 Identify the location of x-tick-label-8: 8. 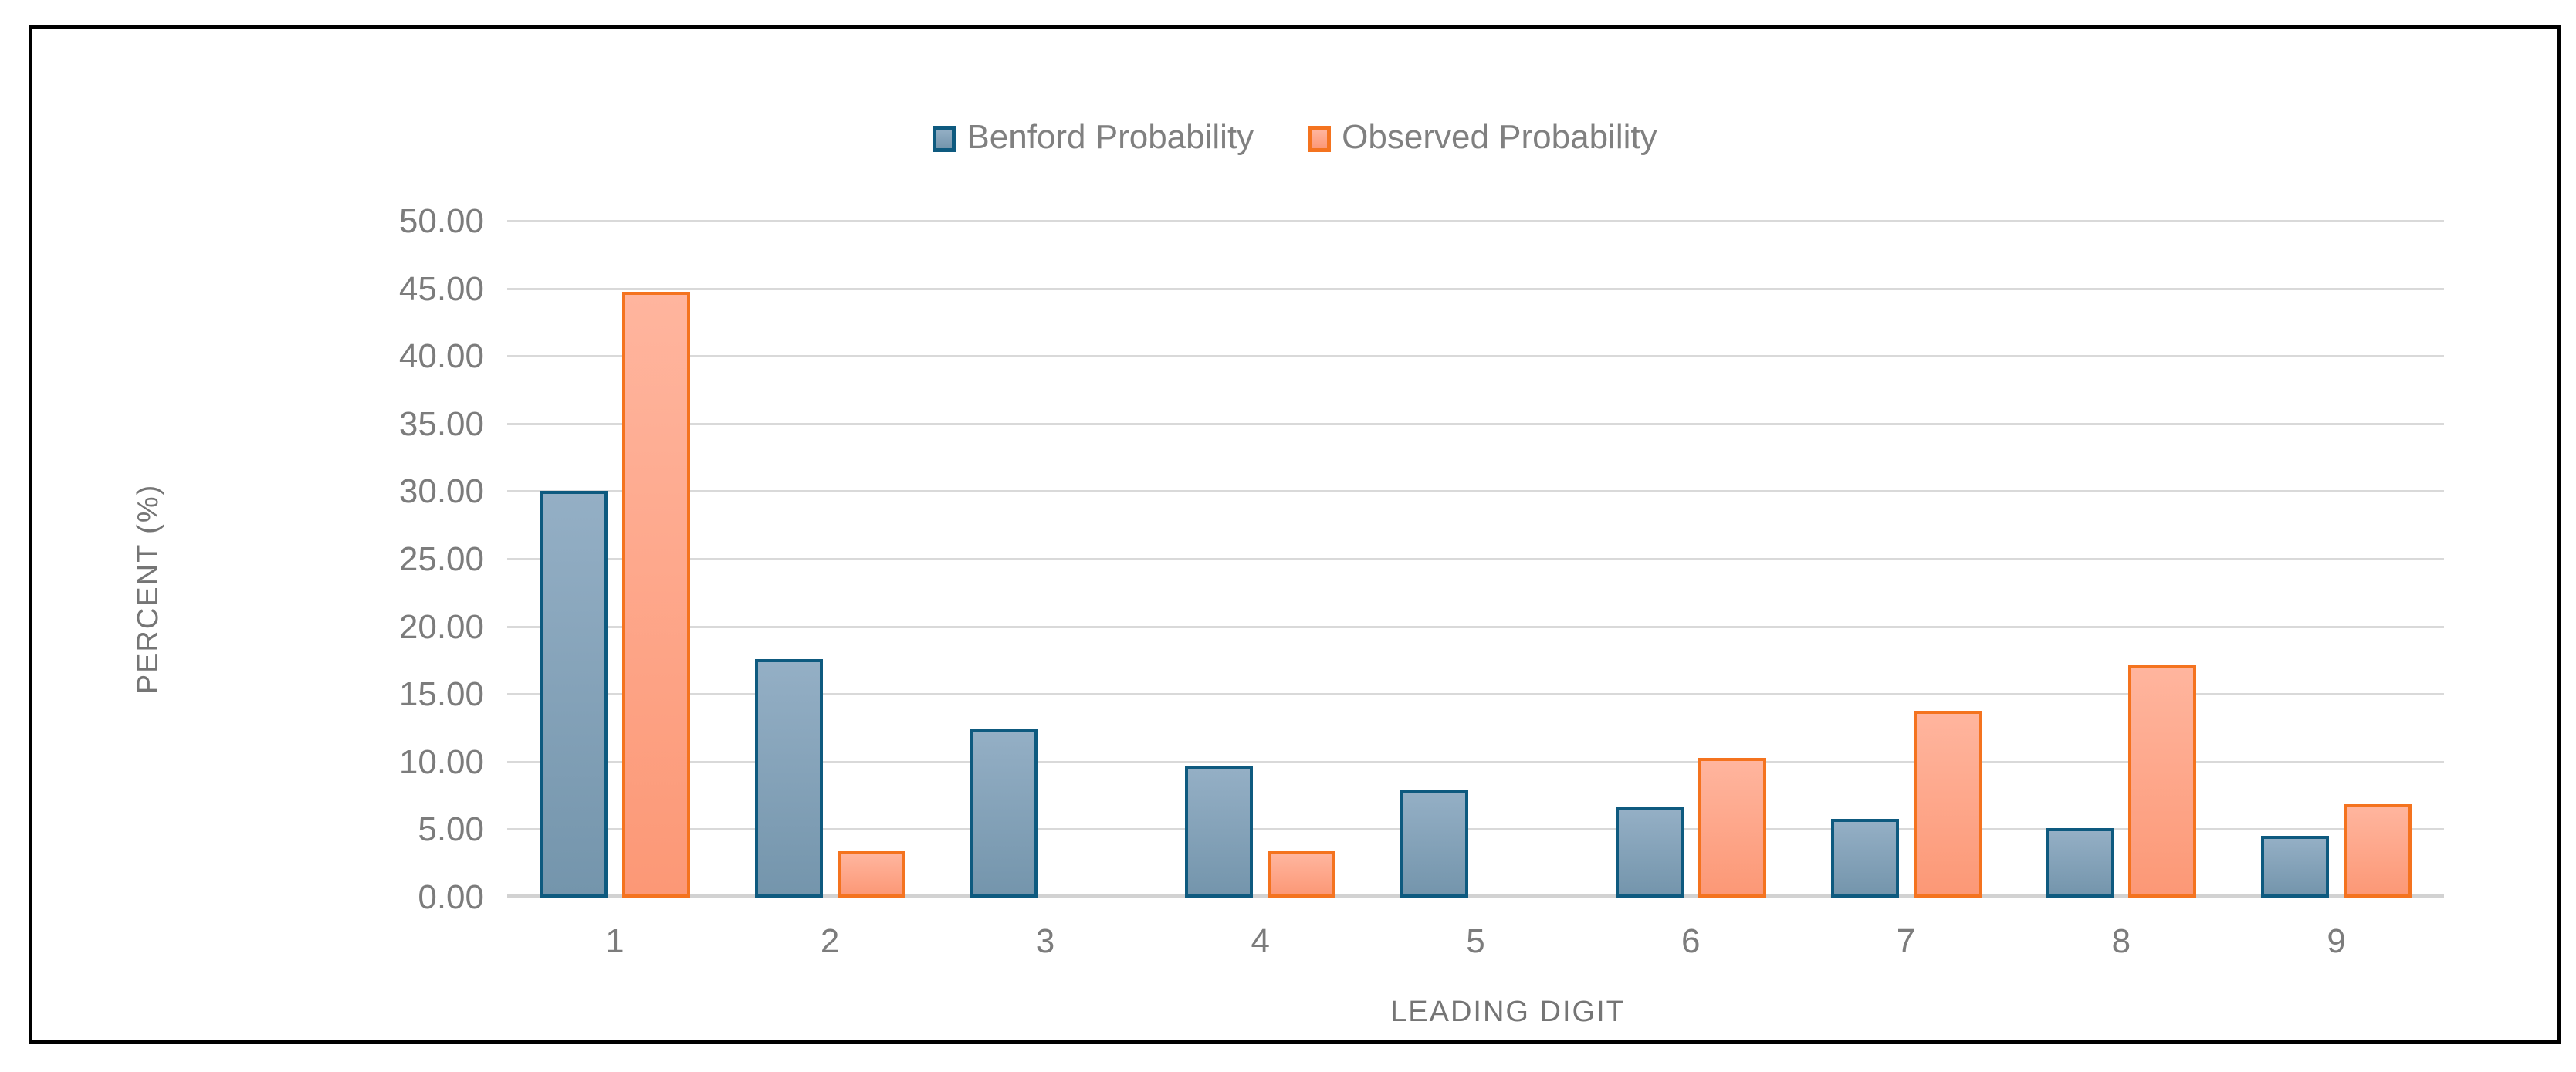
(2121, 941).